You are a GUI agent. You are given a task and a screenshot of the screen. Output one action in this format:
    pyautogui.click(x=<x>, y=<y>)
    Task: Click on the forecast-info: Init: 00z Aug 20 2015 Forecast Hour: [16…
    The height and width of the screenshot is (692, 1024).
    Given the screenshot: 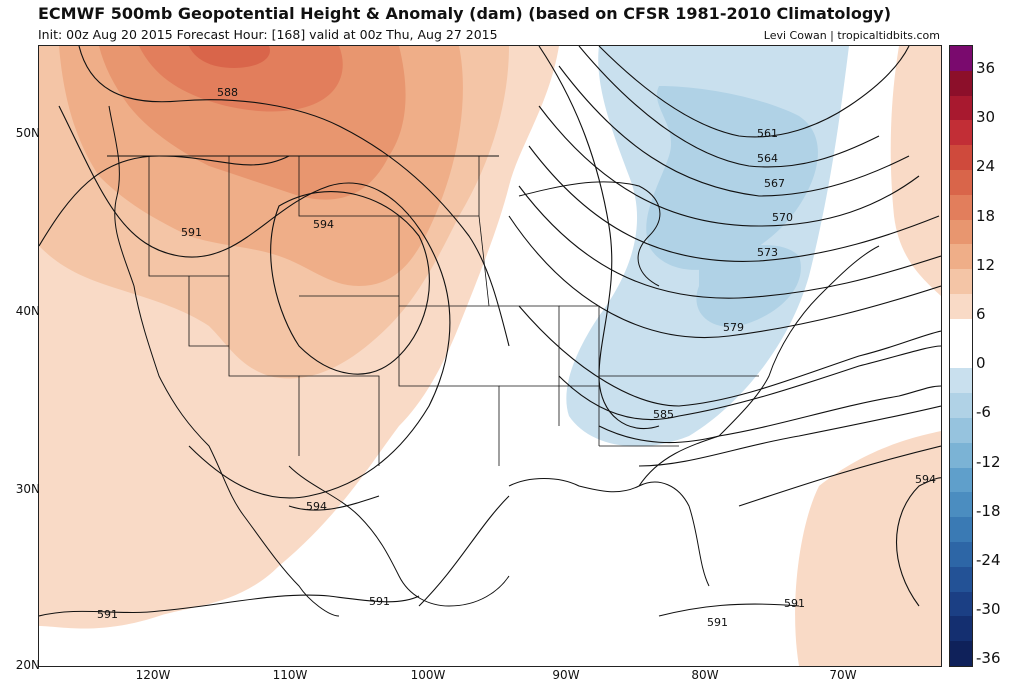 What is the action you would take?
    pyautogui.click(x=268, y=34)
    